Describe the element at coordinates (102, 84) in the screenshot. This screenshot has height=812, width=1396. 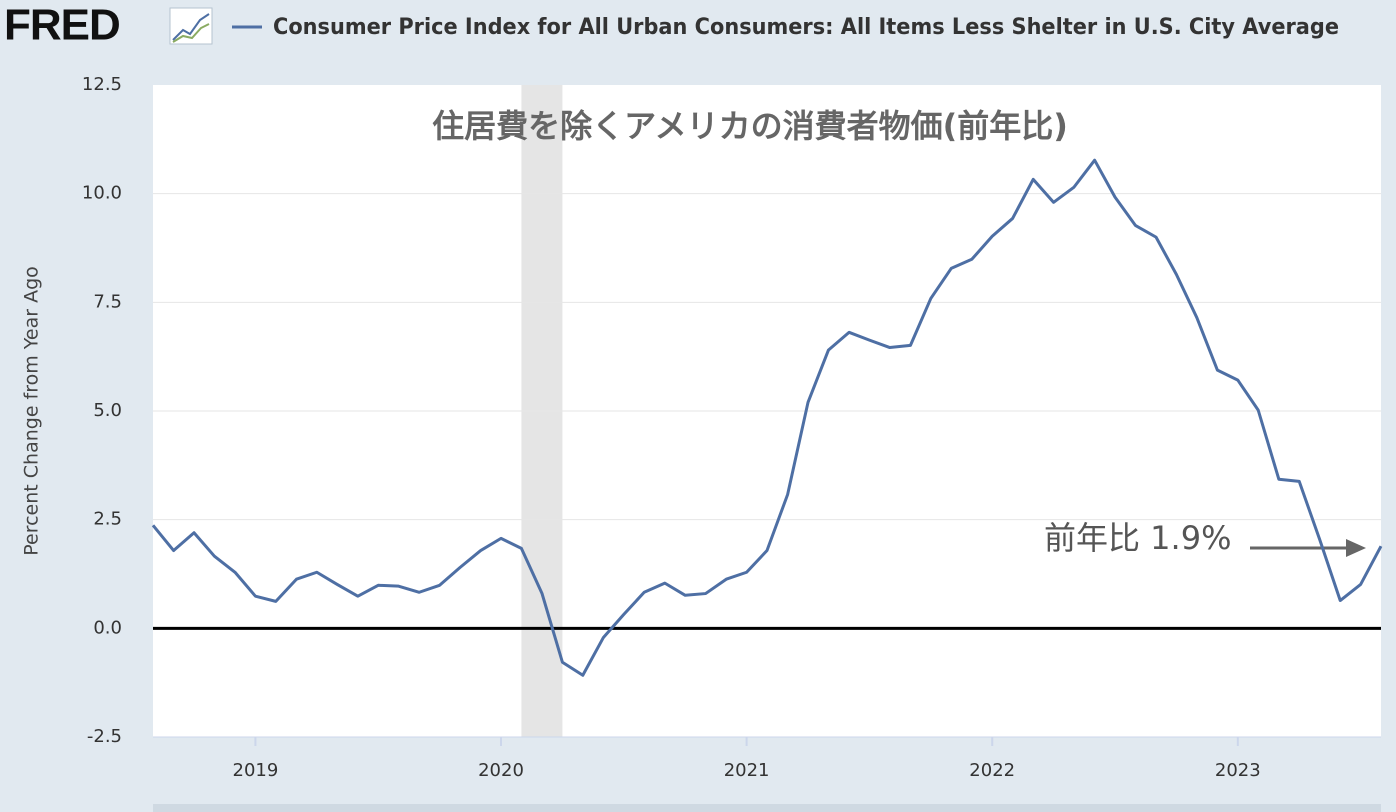
I see `y-tick-label: 12.5` at that location.